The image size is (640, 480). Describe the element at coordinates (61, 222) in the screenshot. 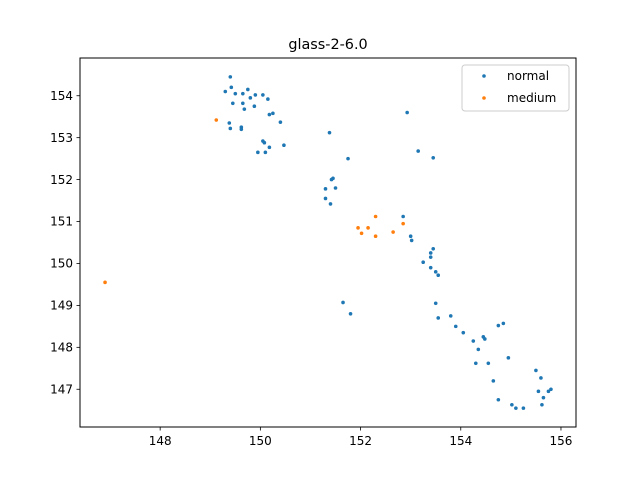

I see `y-tick-label: 151` at that location.